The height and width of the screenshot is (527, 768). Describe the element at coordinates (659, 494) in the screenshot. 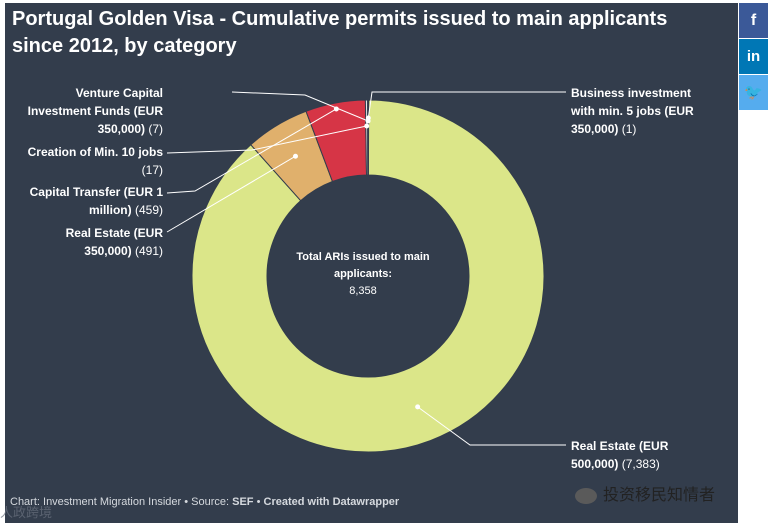

I see `wechat-watermark-text: 投资移民知情者` at that location.